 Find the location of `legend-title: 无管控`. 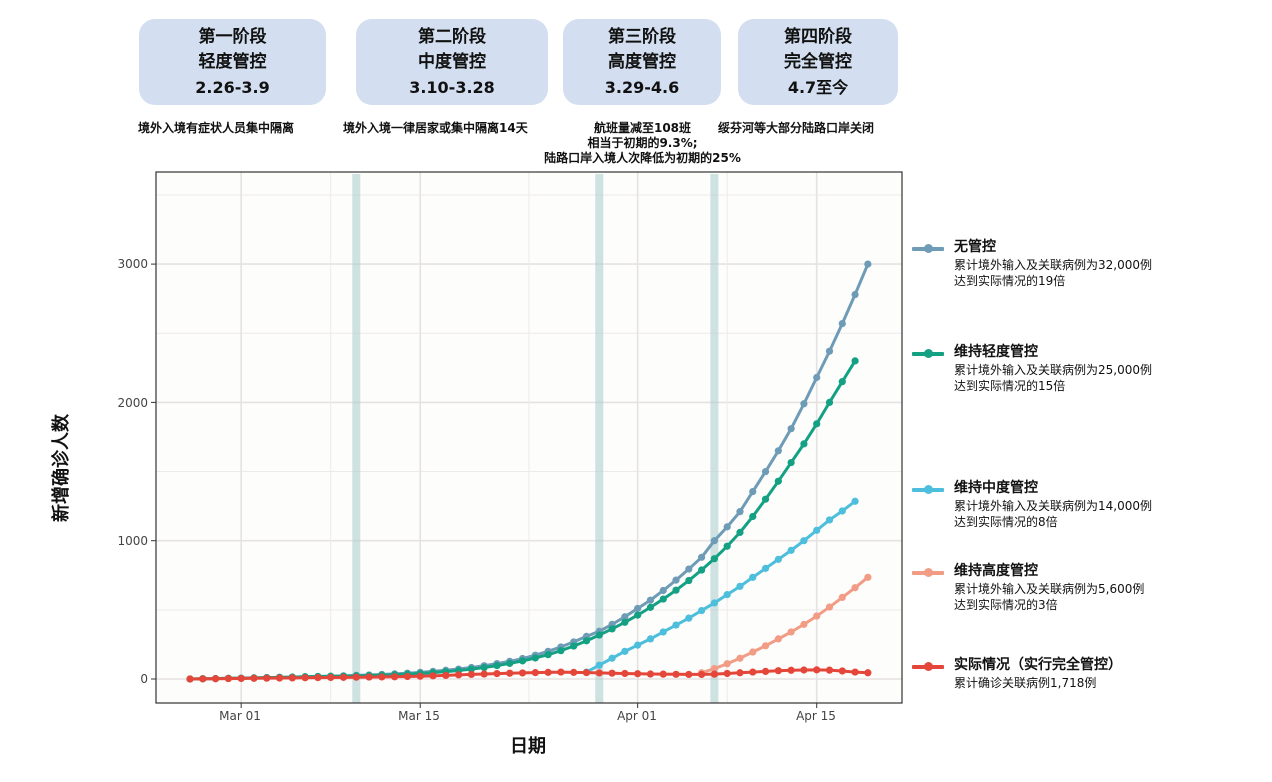

legend-title: 无管控 is located at coordinates (975, 247).